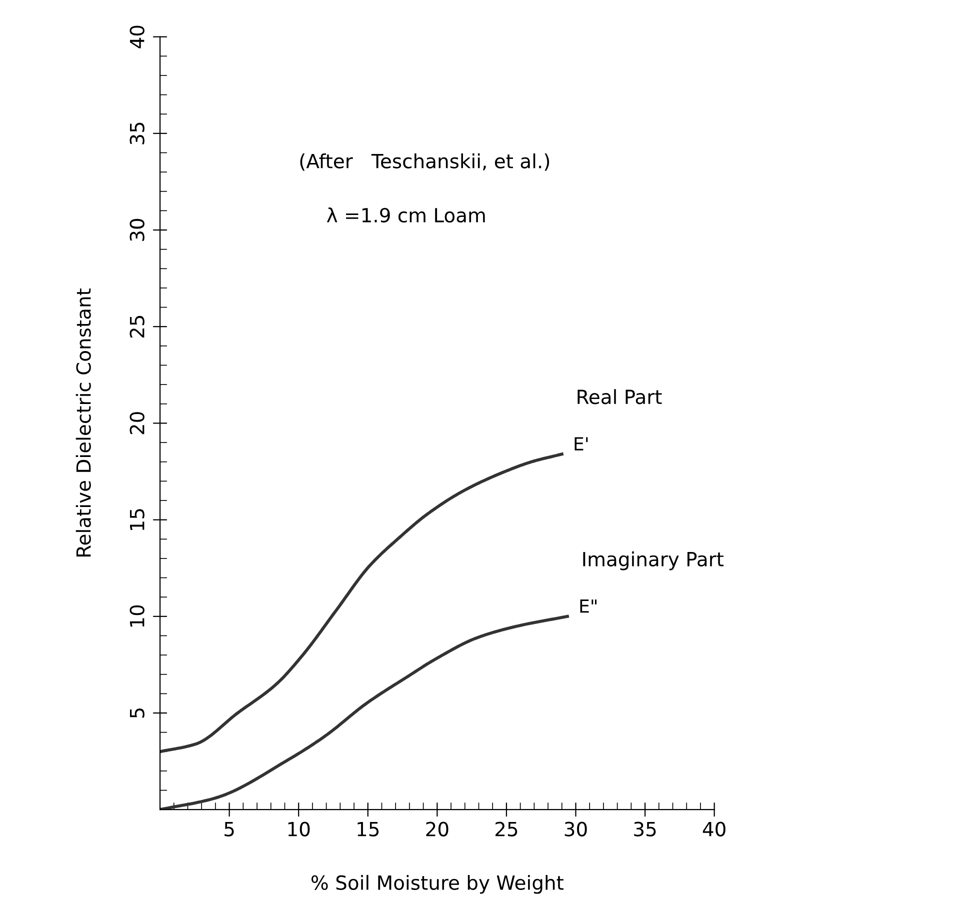  What do you see at coordinates (437, 829) in the screenshot?
I see `x-tick-label: 20` at bounding box center [437, 829].